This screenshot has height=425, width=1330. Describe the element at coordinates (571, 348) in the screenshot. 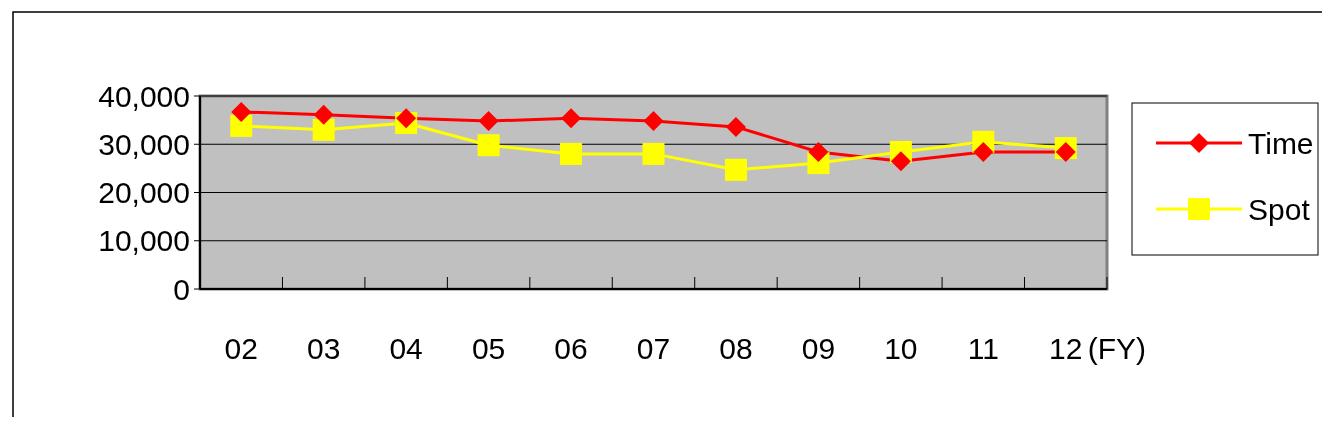

I see `x-tick-label: 06` at that location.